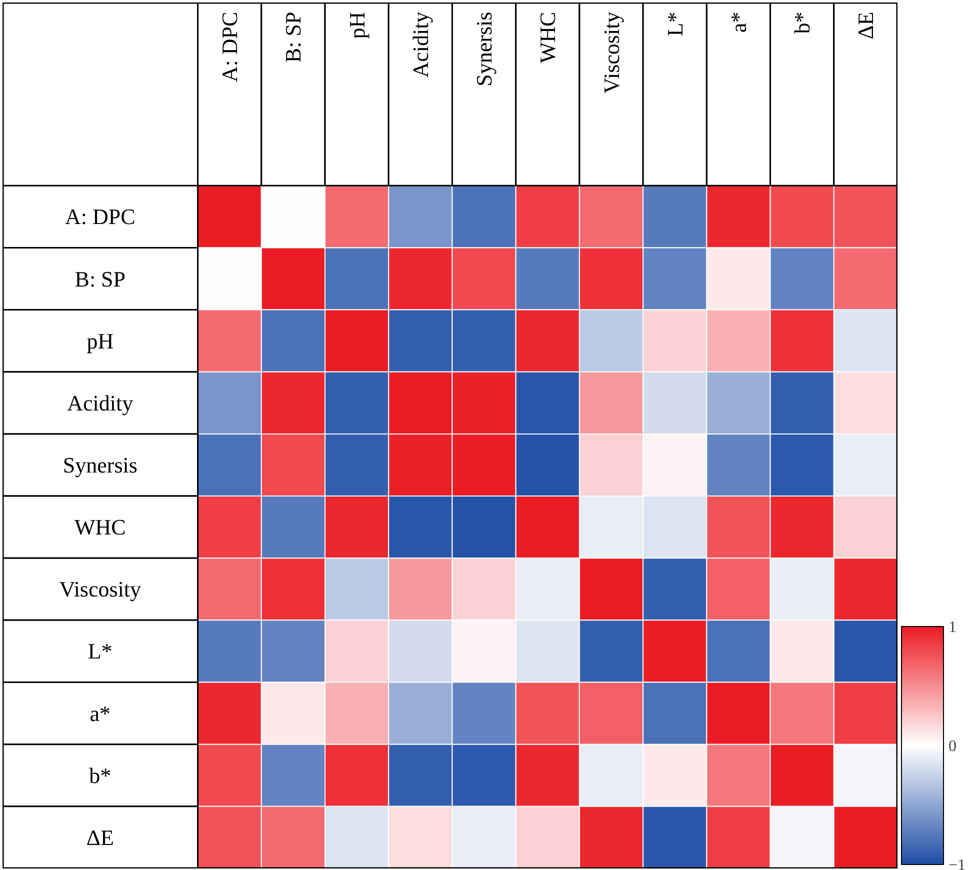  What do you see at coordinates (547, 38) in the screenshot?
I see `x-tick-label: WHC` at bounding box center [547, 38].